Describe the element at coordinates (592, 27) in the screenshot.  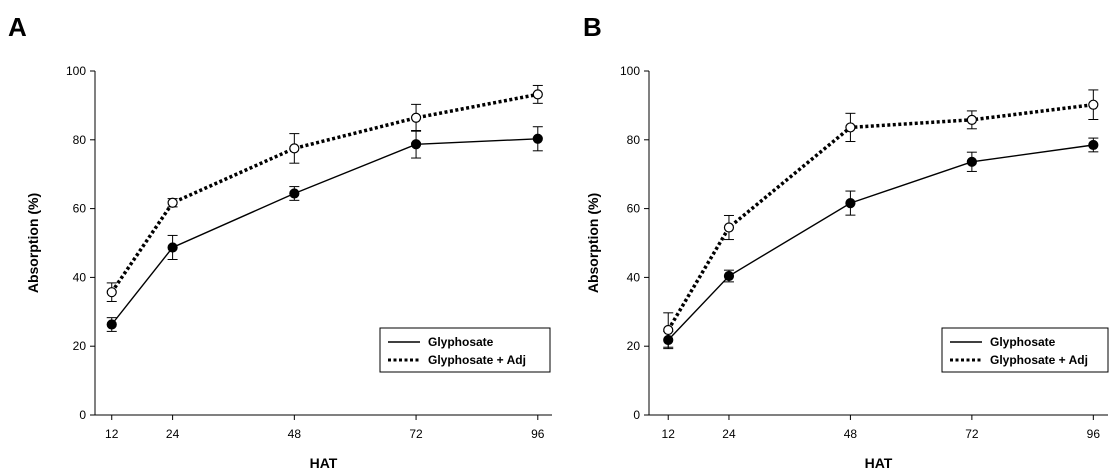
I see `panel-letter: B` at that location.